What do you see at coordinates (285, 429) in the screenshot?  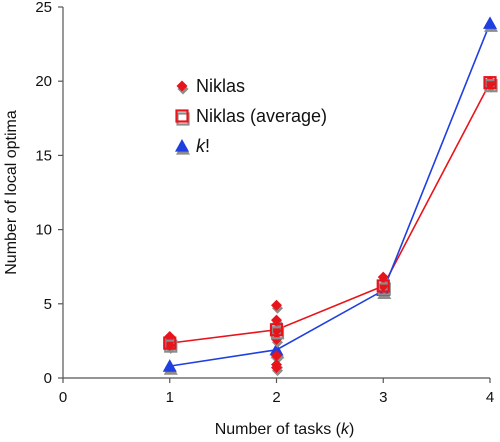 I see `x-axis-label: Number of tasks (k)` at bounding box center [285, 429].